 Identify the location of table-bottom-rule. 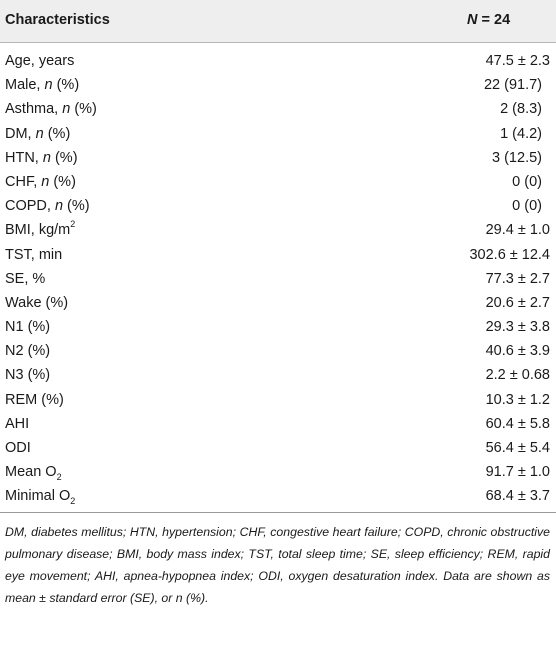
(278, 512).